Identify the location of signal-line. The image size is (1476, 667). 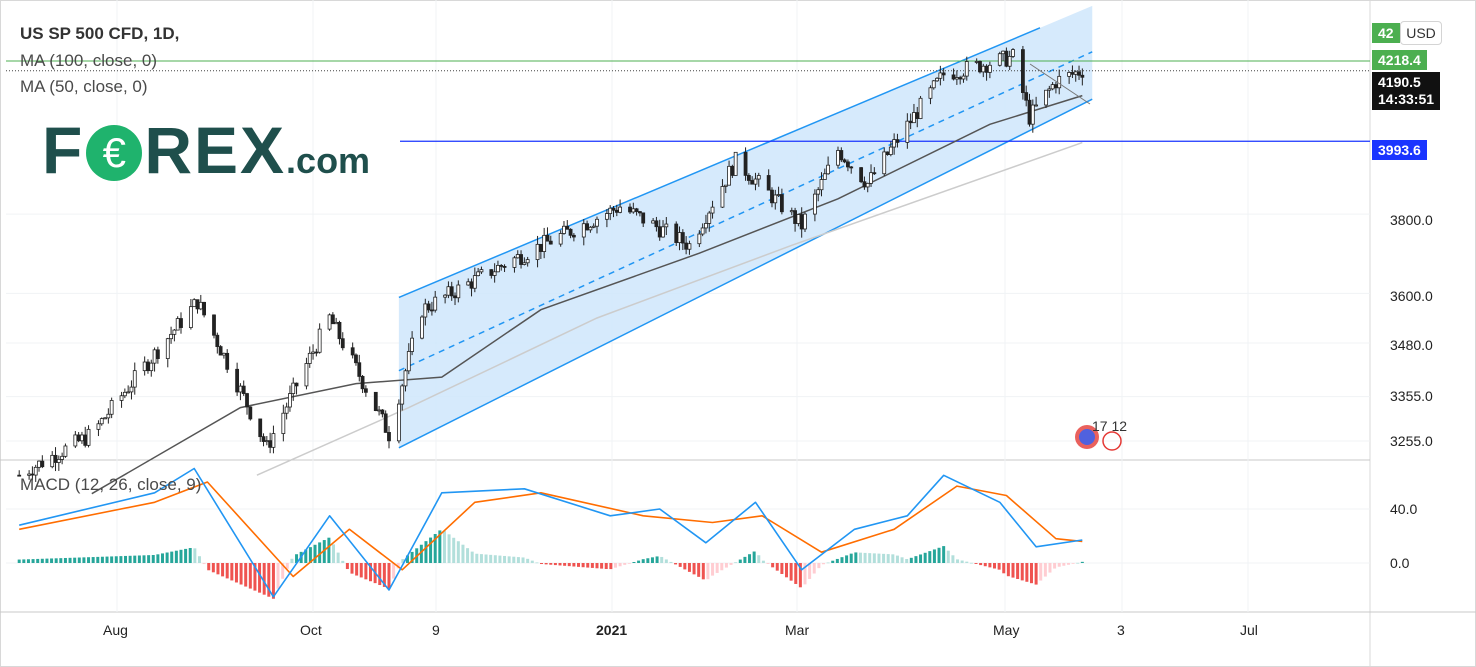
(551, 529).